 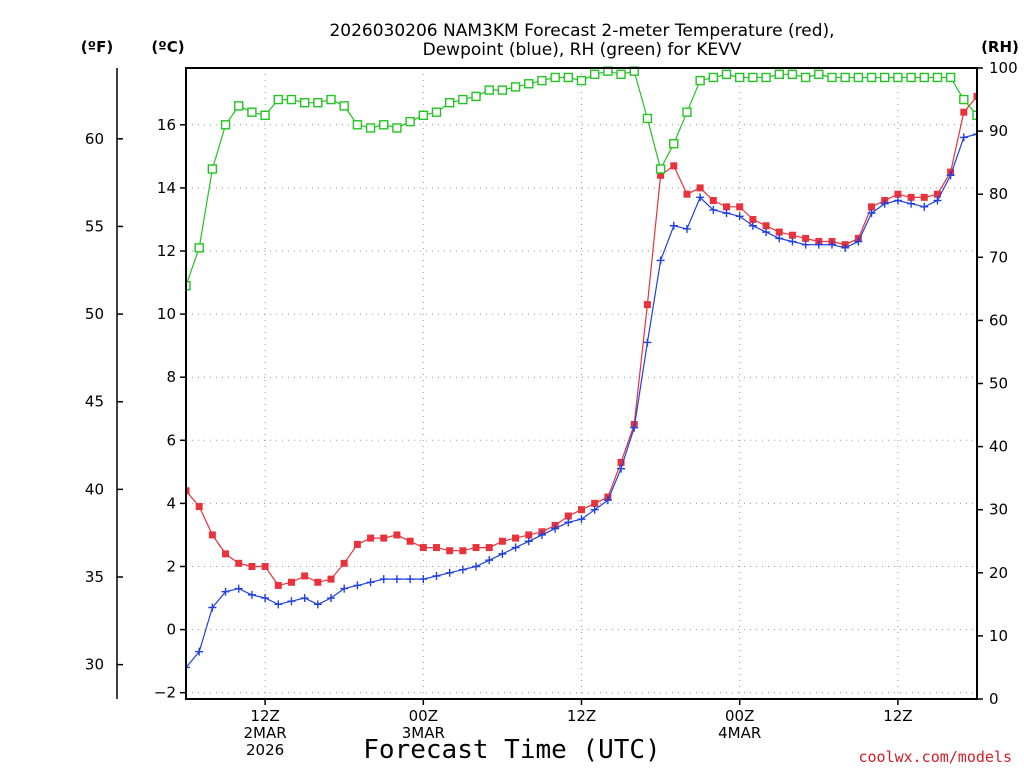 What do you see at coordinates (998, 447) in the screenshot?
I see `rh-tick-label: 40` at bounding box center [998, 447].